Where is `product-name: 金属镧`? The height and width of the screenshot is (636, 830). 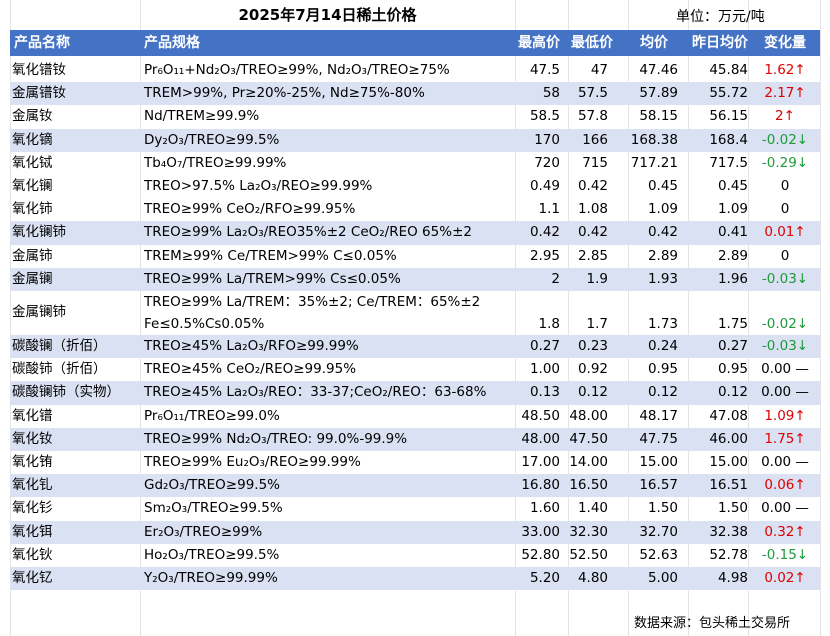 product-name: 金属镧 is located at coordinates (32, 278).